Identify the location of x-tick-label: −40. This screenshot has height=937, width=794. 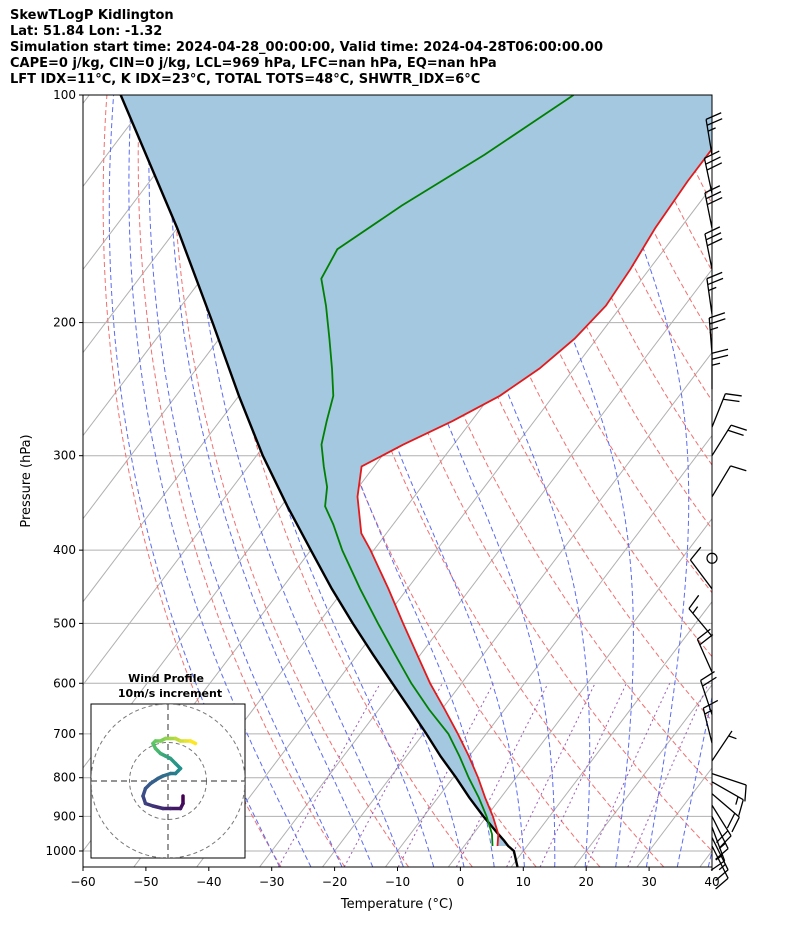
(208, 882).